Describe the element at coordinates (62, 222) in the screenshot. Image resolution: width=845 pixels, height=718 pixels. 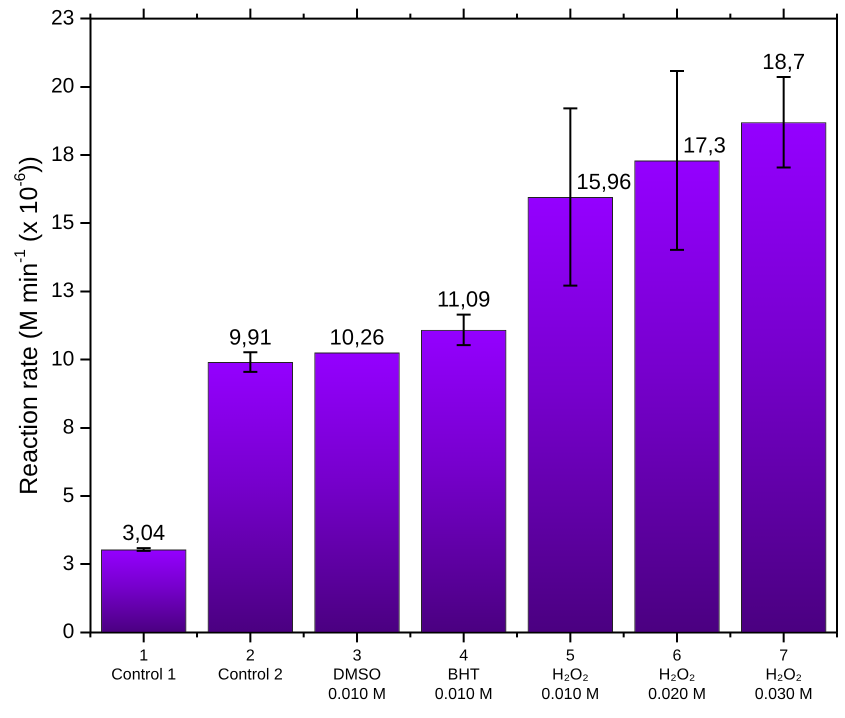
I see `y-tick-label: 15` at that location.